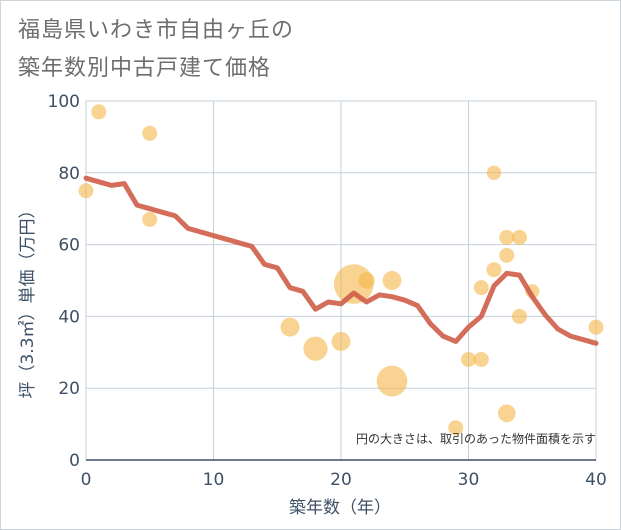 The width and height of the screenshot is (621, 530). I want to click on x-tick-label: 0, so click(86, 480).